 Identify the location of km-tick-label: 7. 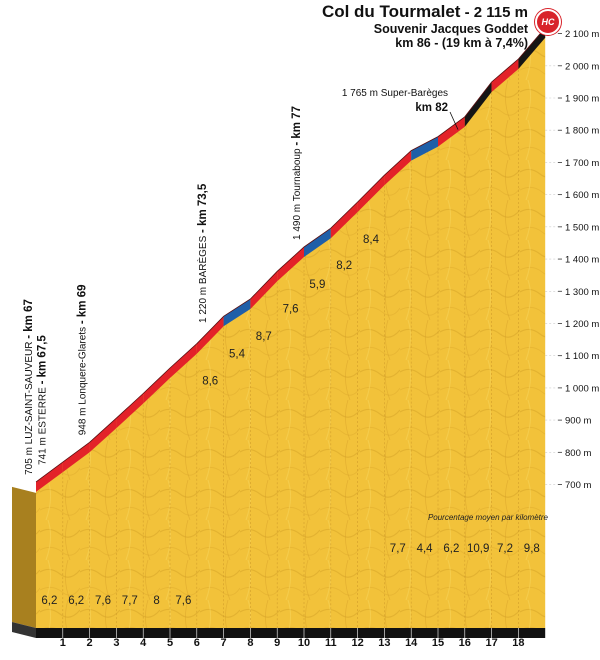
(224, 643).